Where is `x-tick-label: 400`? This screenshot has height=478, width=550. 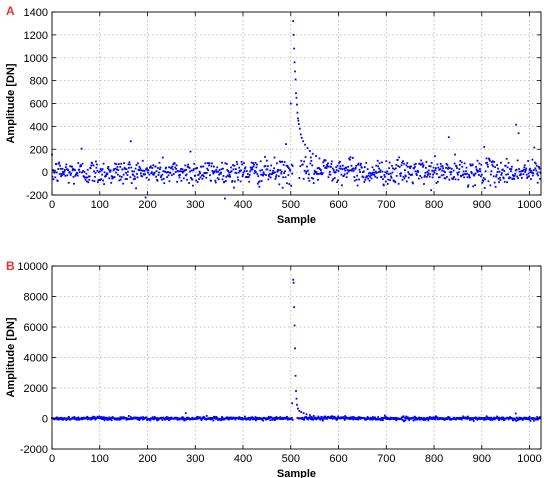 x-tick-label: 400 is located at coordinates (243, 459).